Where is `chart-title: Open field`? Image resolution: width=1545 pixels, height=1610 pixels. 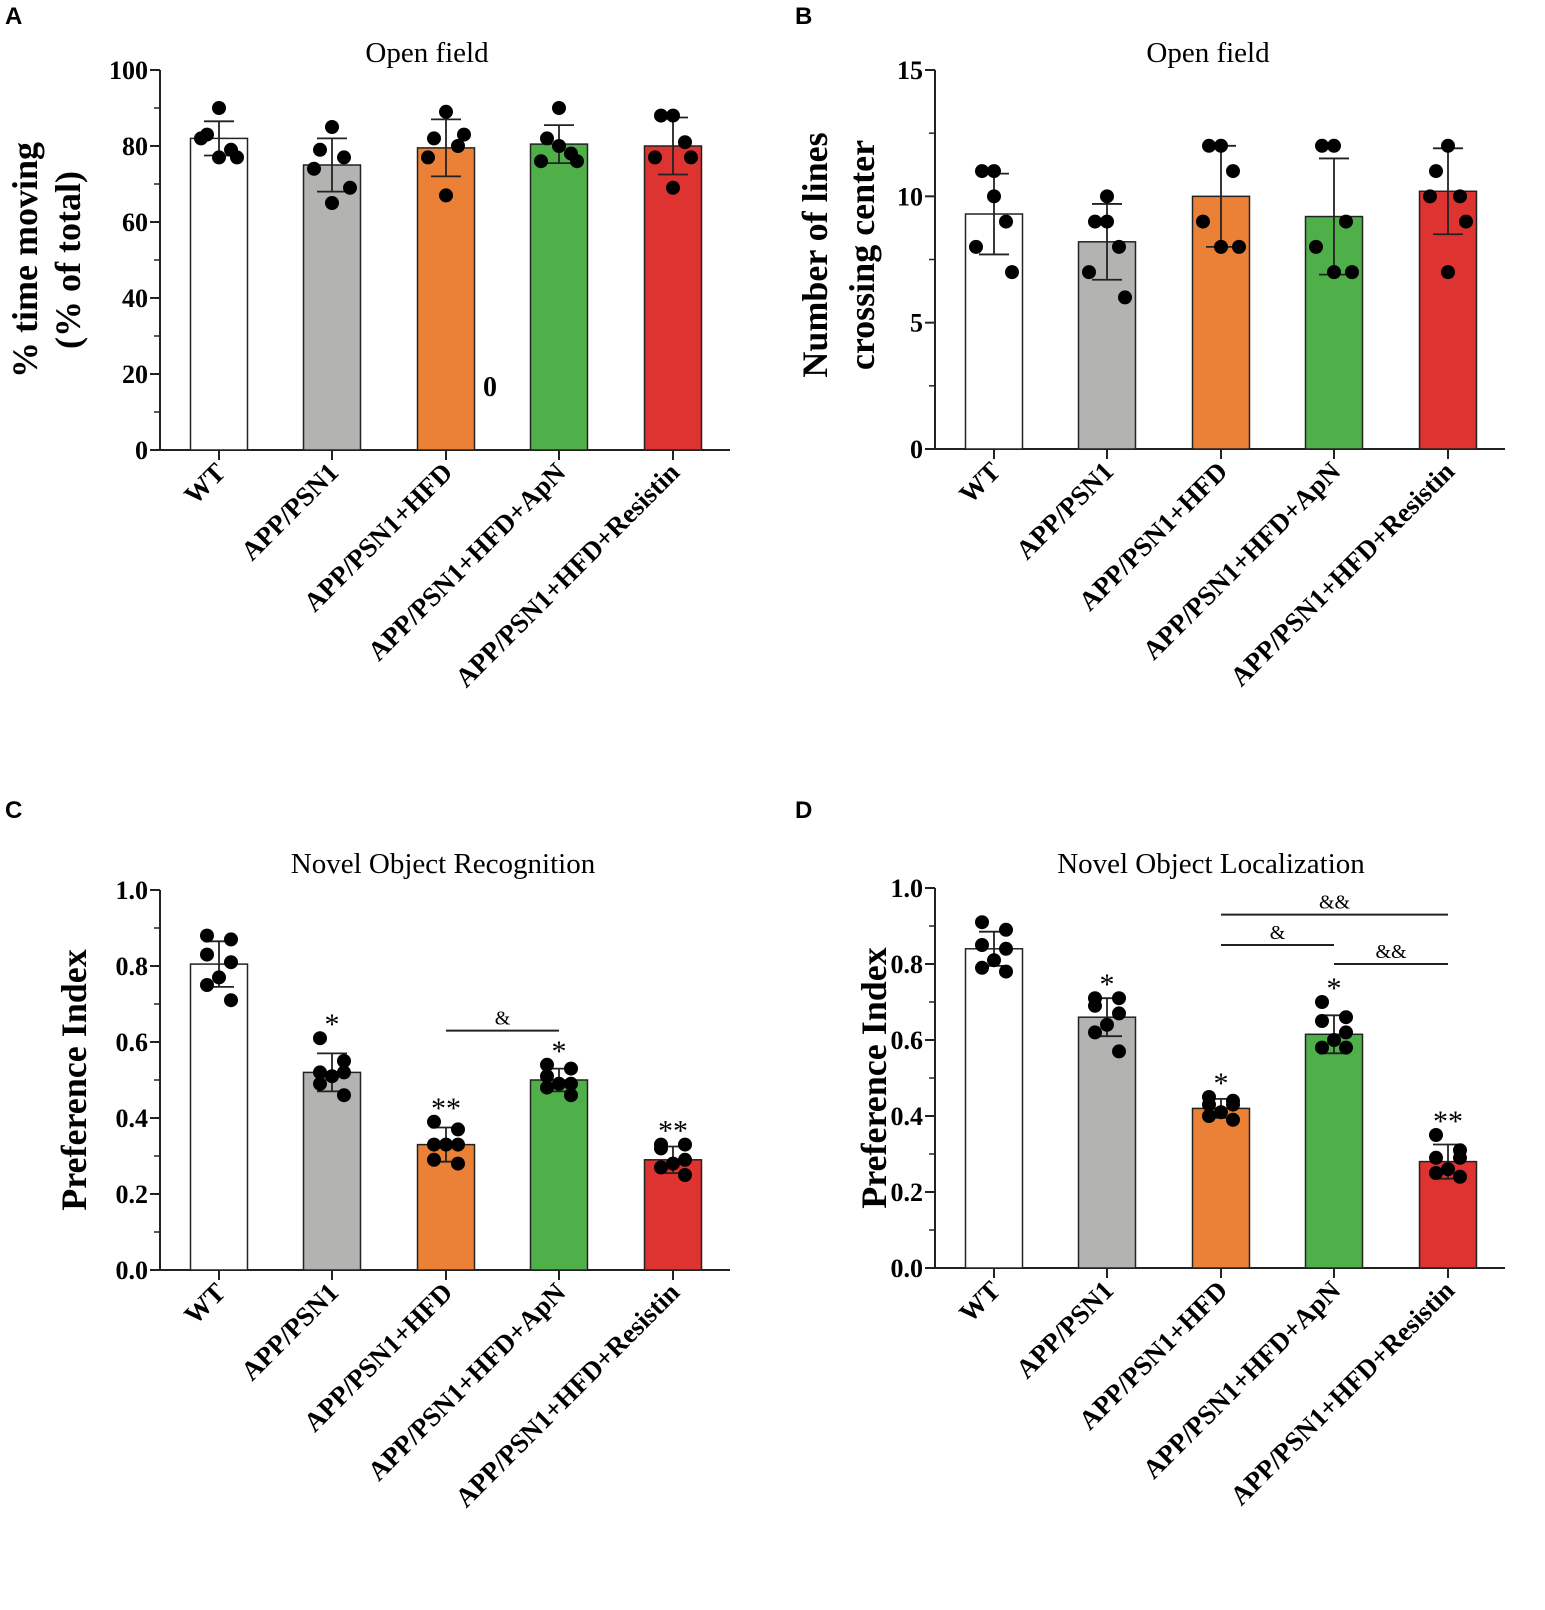 chart-title: Open field is located at coordinates (1208, 53).